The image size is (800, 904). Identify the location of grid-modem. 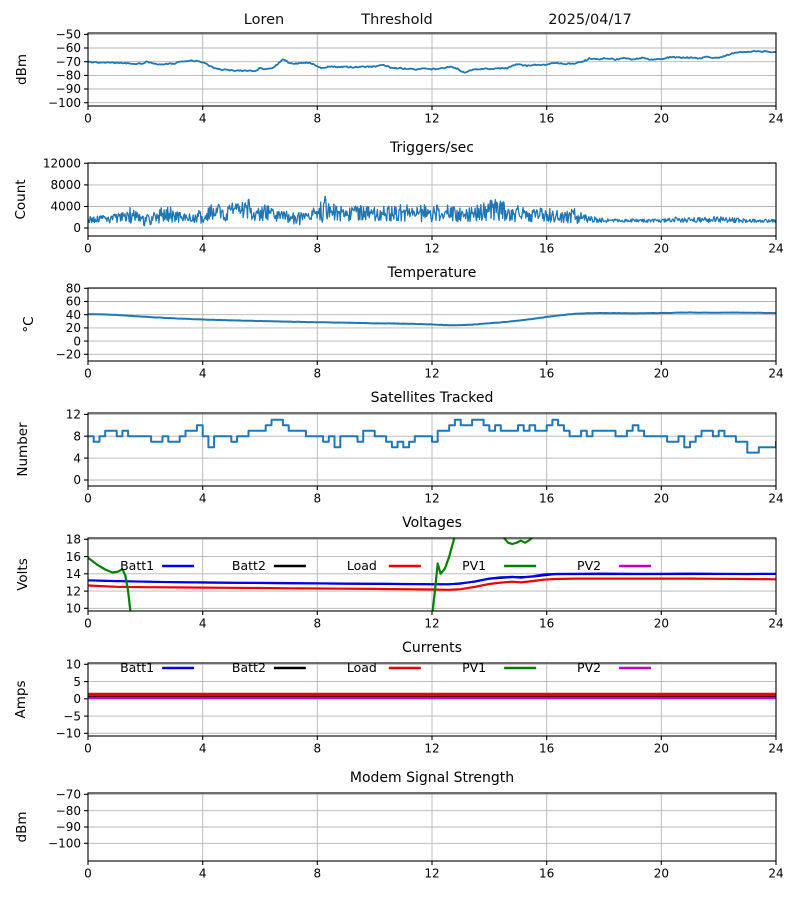
(432, 827).